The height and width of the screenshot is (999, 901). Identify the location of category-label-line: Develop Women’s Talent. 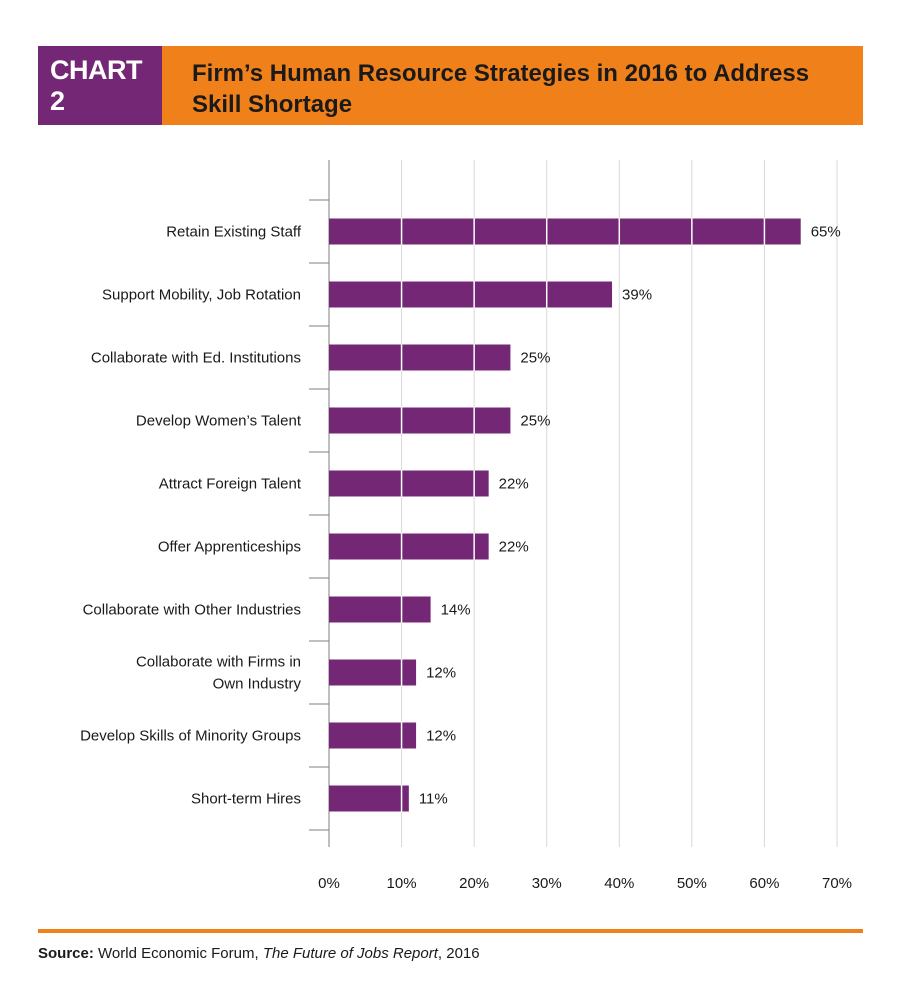
(219, 421).